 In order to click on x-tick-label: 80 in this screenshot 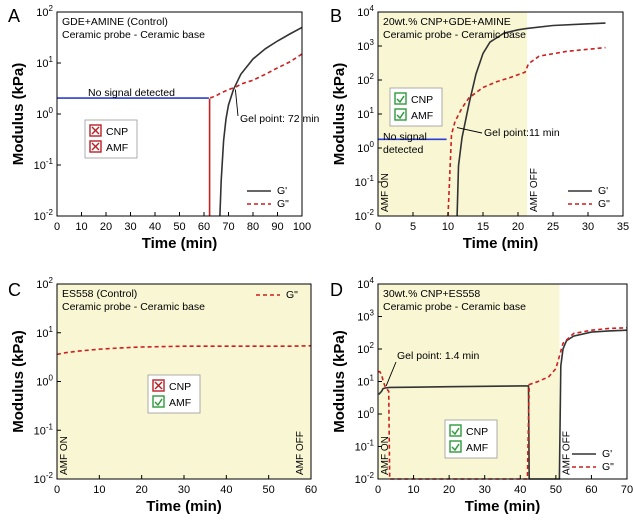, I will do `click(253, 227)`.